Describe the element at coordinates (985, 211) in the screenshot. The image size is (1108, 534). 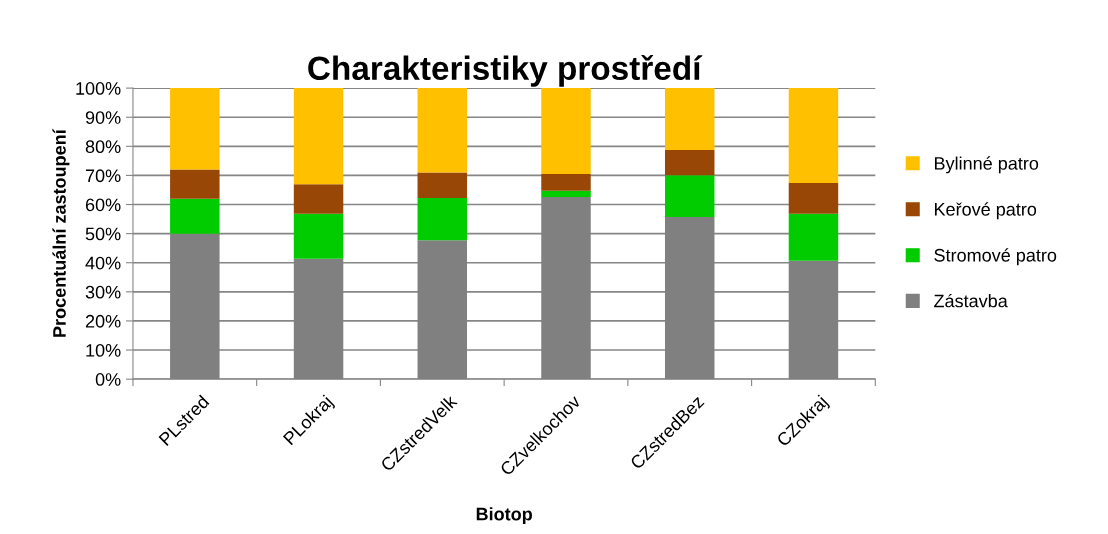
I see `legend-label: Keřové patro` at that location.